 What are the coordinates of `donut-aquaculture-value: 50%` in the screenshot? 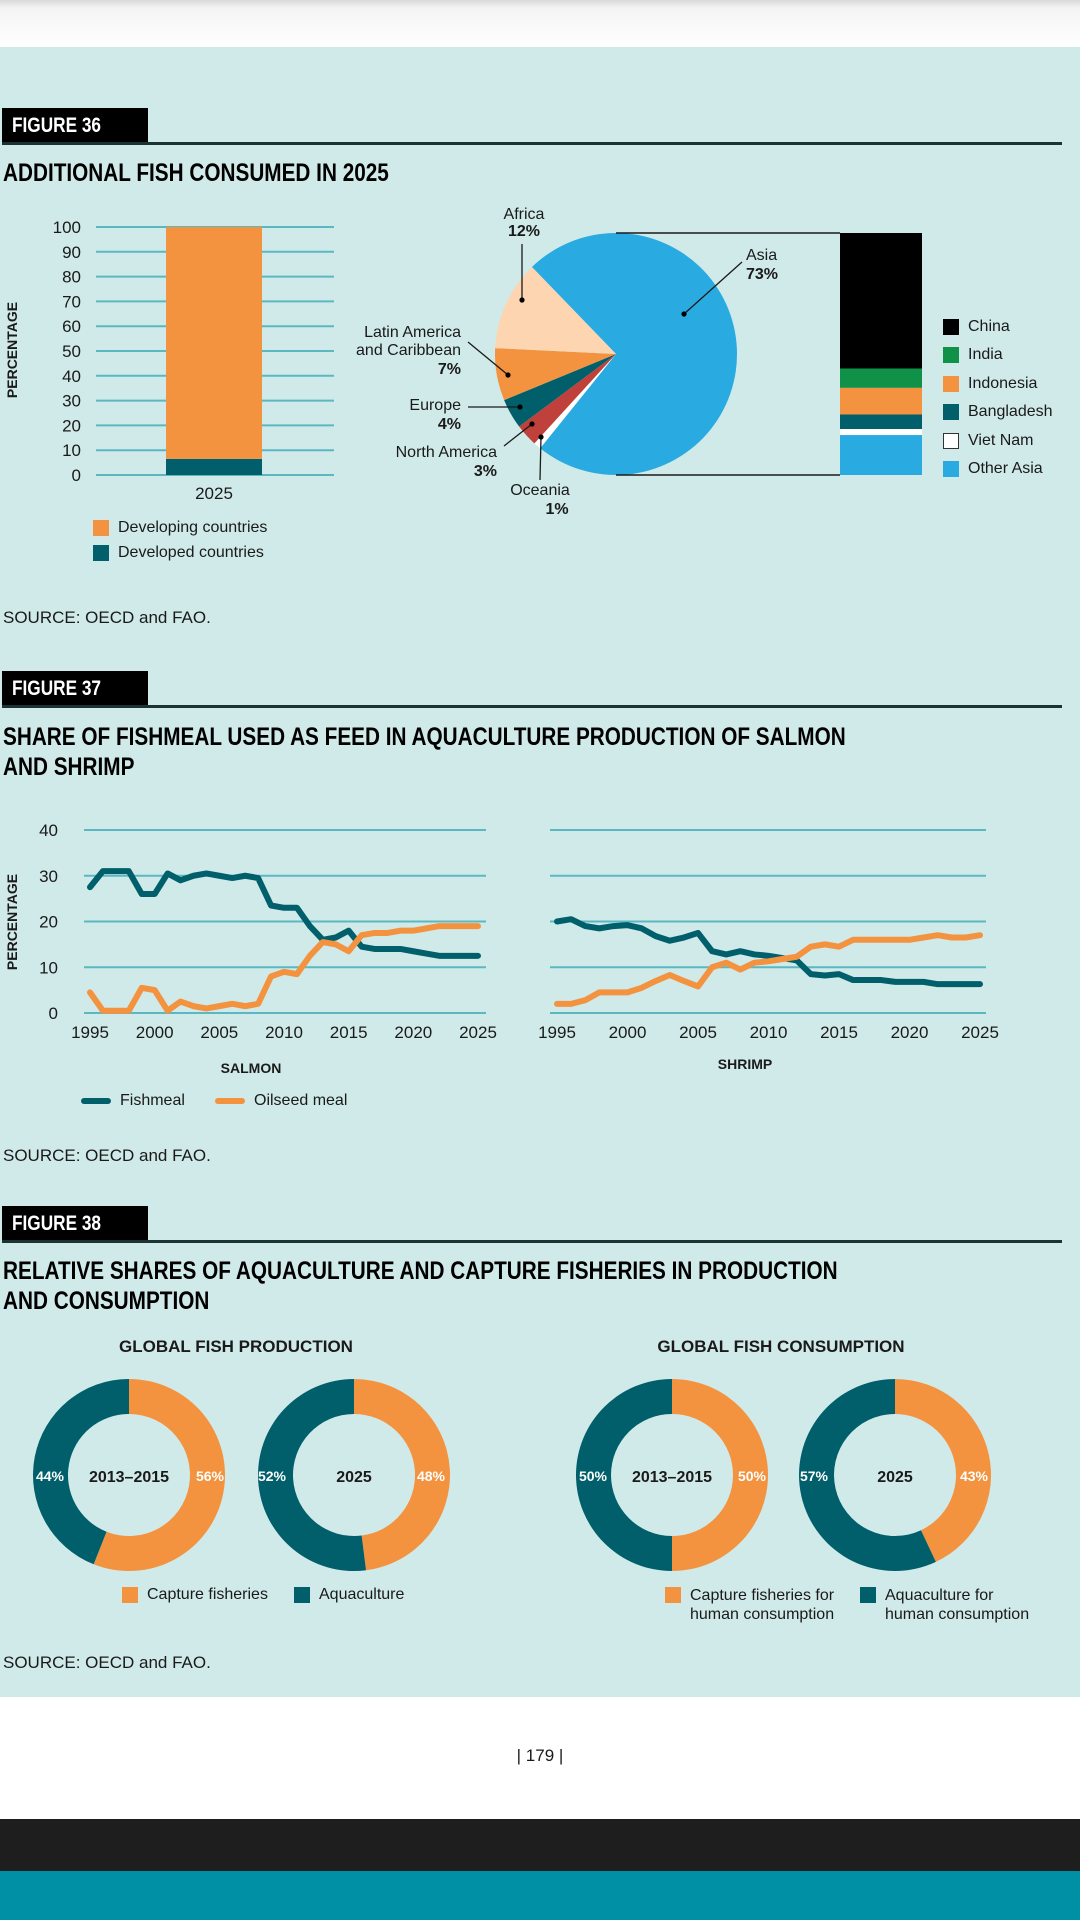 It's located at (593, 1476).